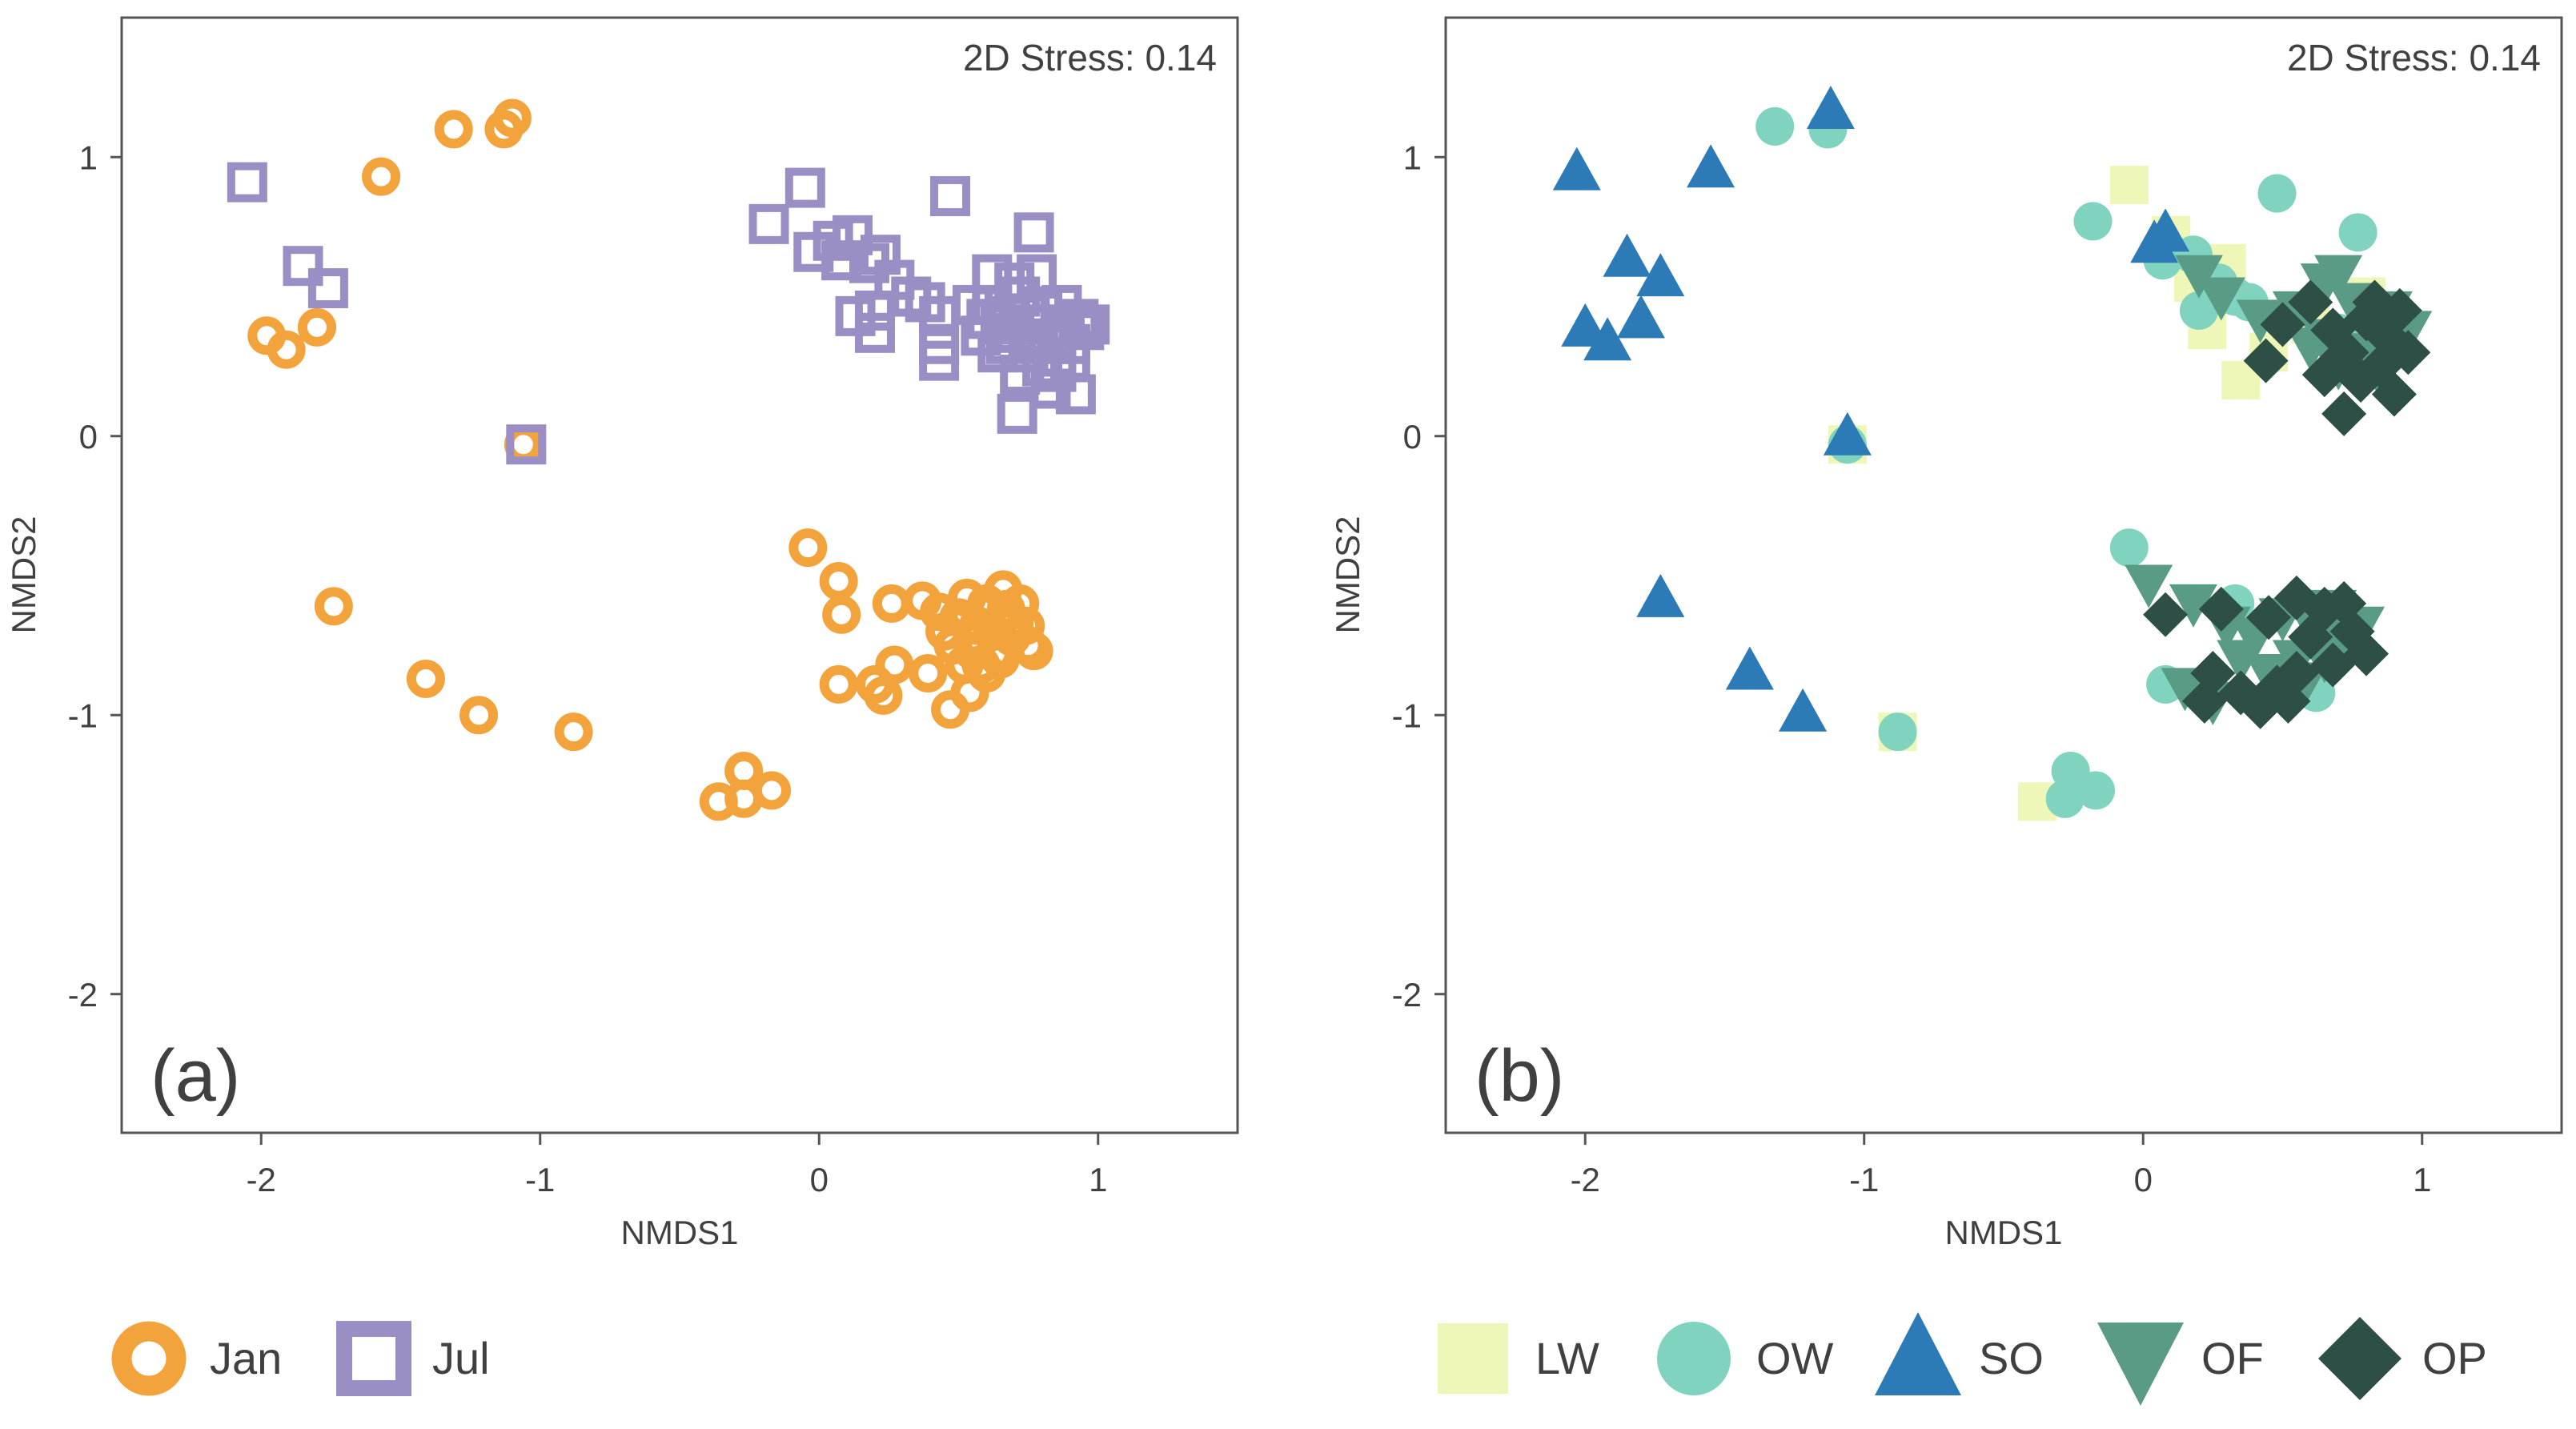 Image resolution: width=2576 pixels, height=1429 pixels. Describe the element at coordinates (373, 1359) in the screenshot. I see `legend-marker-jul` at that location.